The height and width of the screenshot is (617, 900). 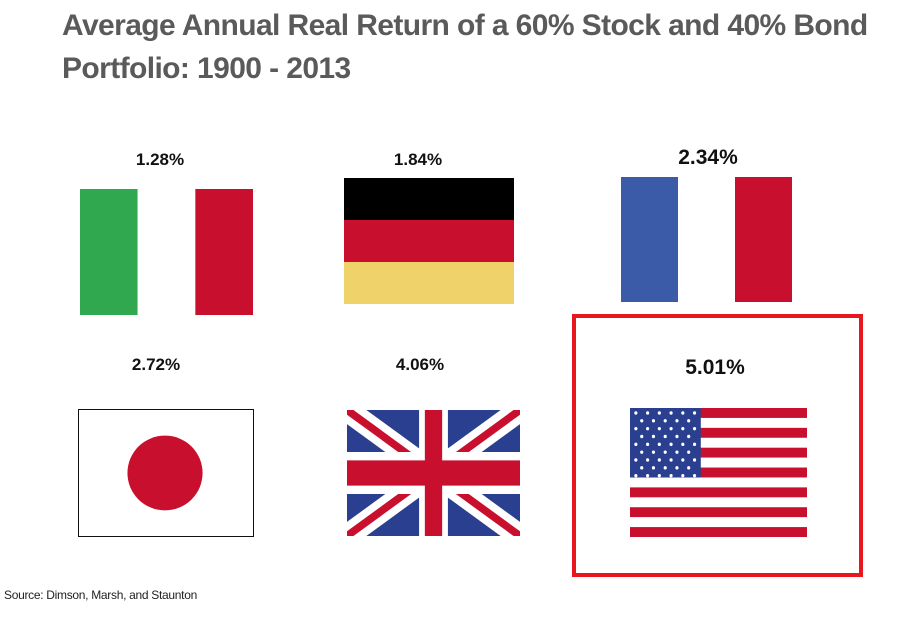 I want to click on japan-flag-icon, so click(x=166, y=473).